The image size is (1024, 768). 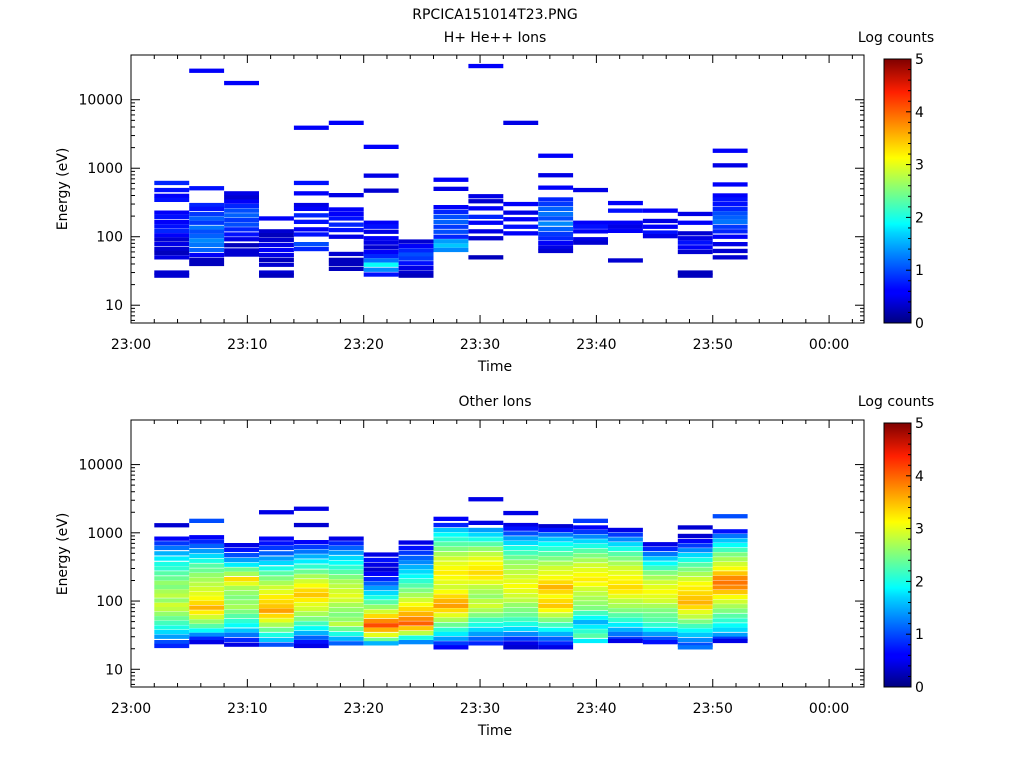 I want to click on x-tick-label: 23:20, so click(x=364, y=709).